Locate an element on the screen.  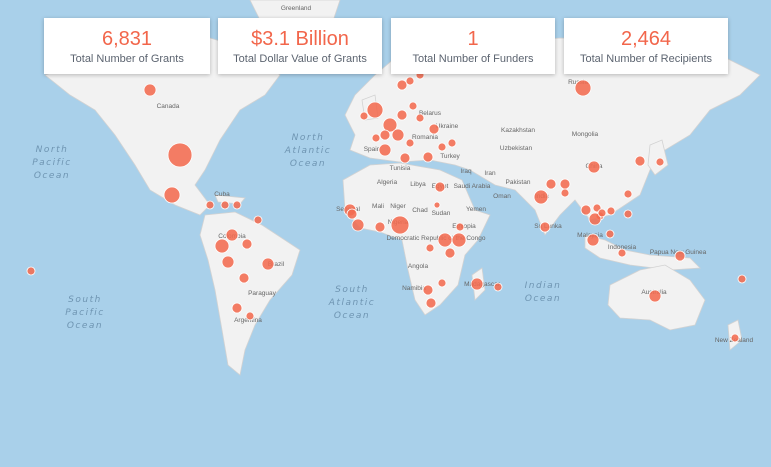
ocean-label-indian: Ocean is located at coordinates (543, 299).